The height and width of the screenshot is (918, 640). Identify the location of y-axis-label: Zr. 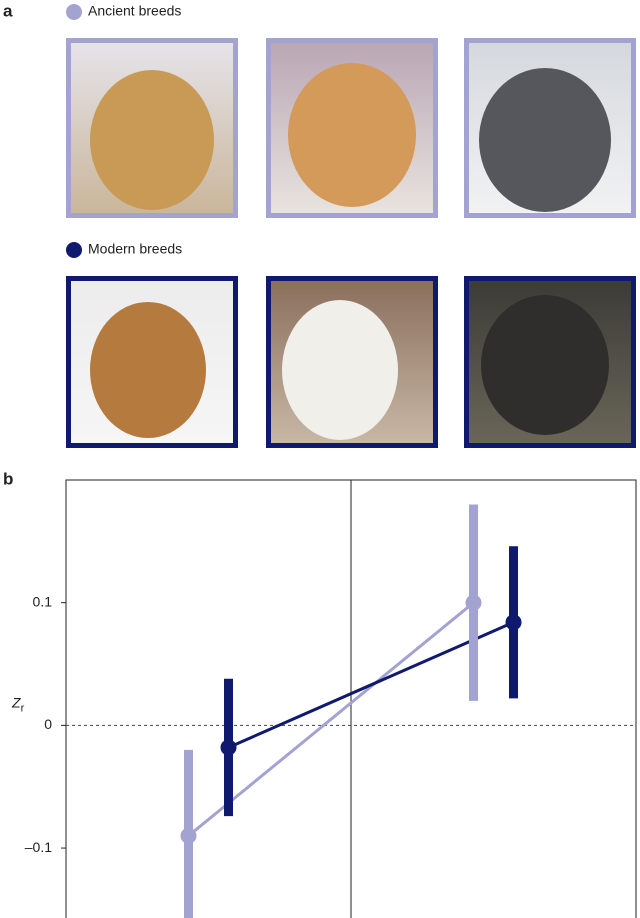
(18, 704).